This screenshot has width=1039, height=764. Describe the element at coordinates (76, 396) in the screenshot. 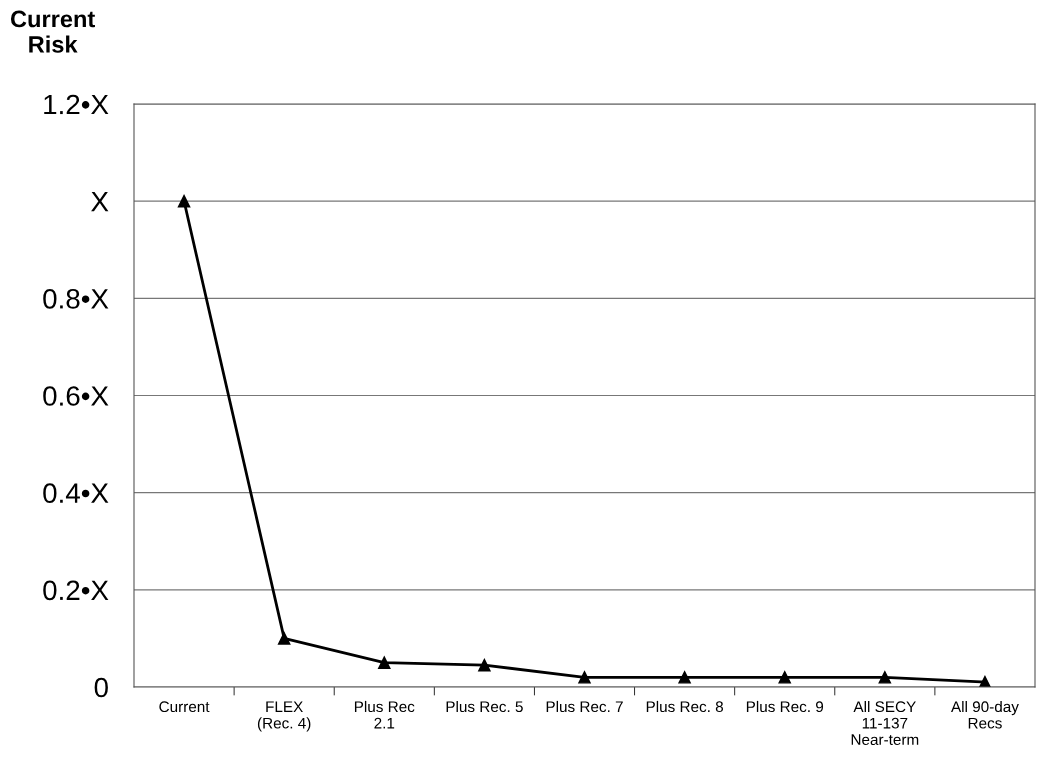

I see `y-tick-label: 0.6•X` at that location.